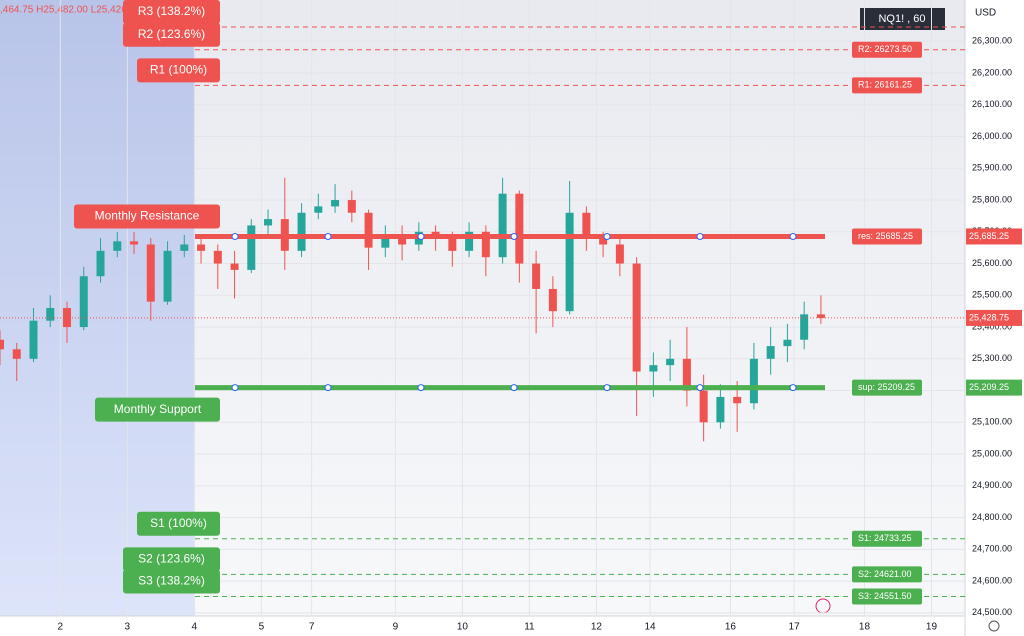 This screenshot has width=1024, height=636. What do you see at coordinates (195, 627) in the screenshot?
I see `x-tick-label: 4` at bounding box center [195, 627].